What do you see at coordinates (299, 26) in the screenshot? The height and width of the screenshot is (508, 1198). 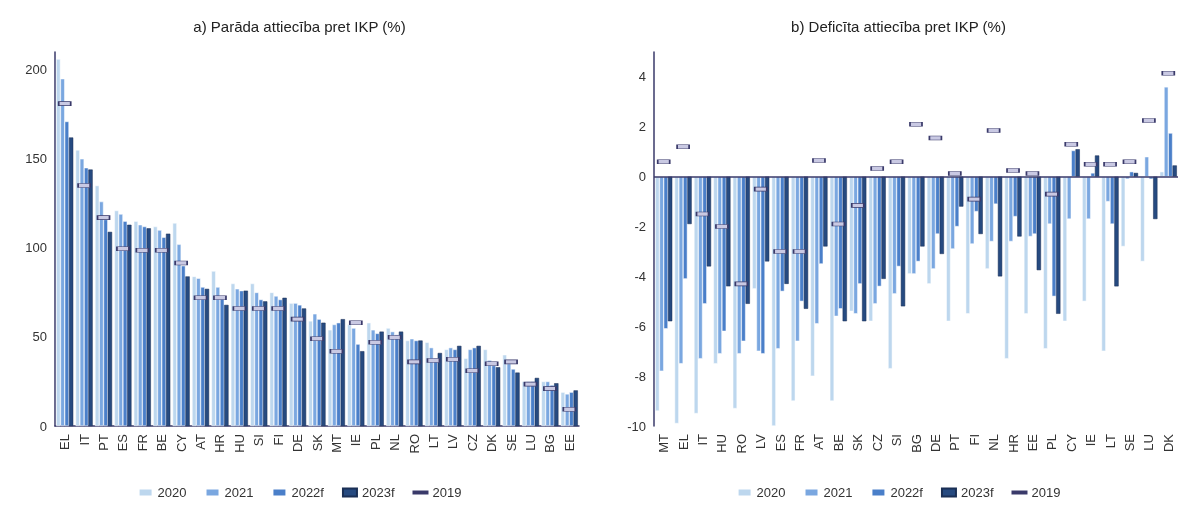 I see `chart-title: a) Parāda attiecība pret IKP (%)` at bounding box center [299, 26].